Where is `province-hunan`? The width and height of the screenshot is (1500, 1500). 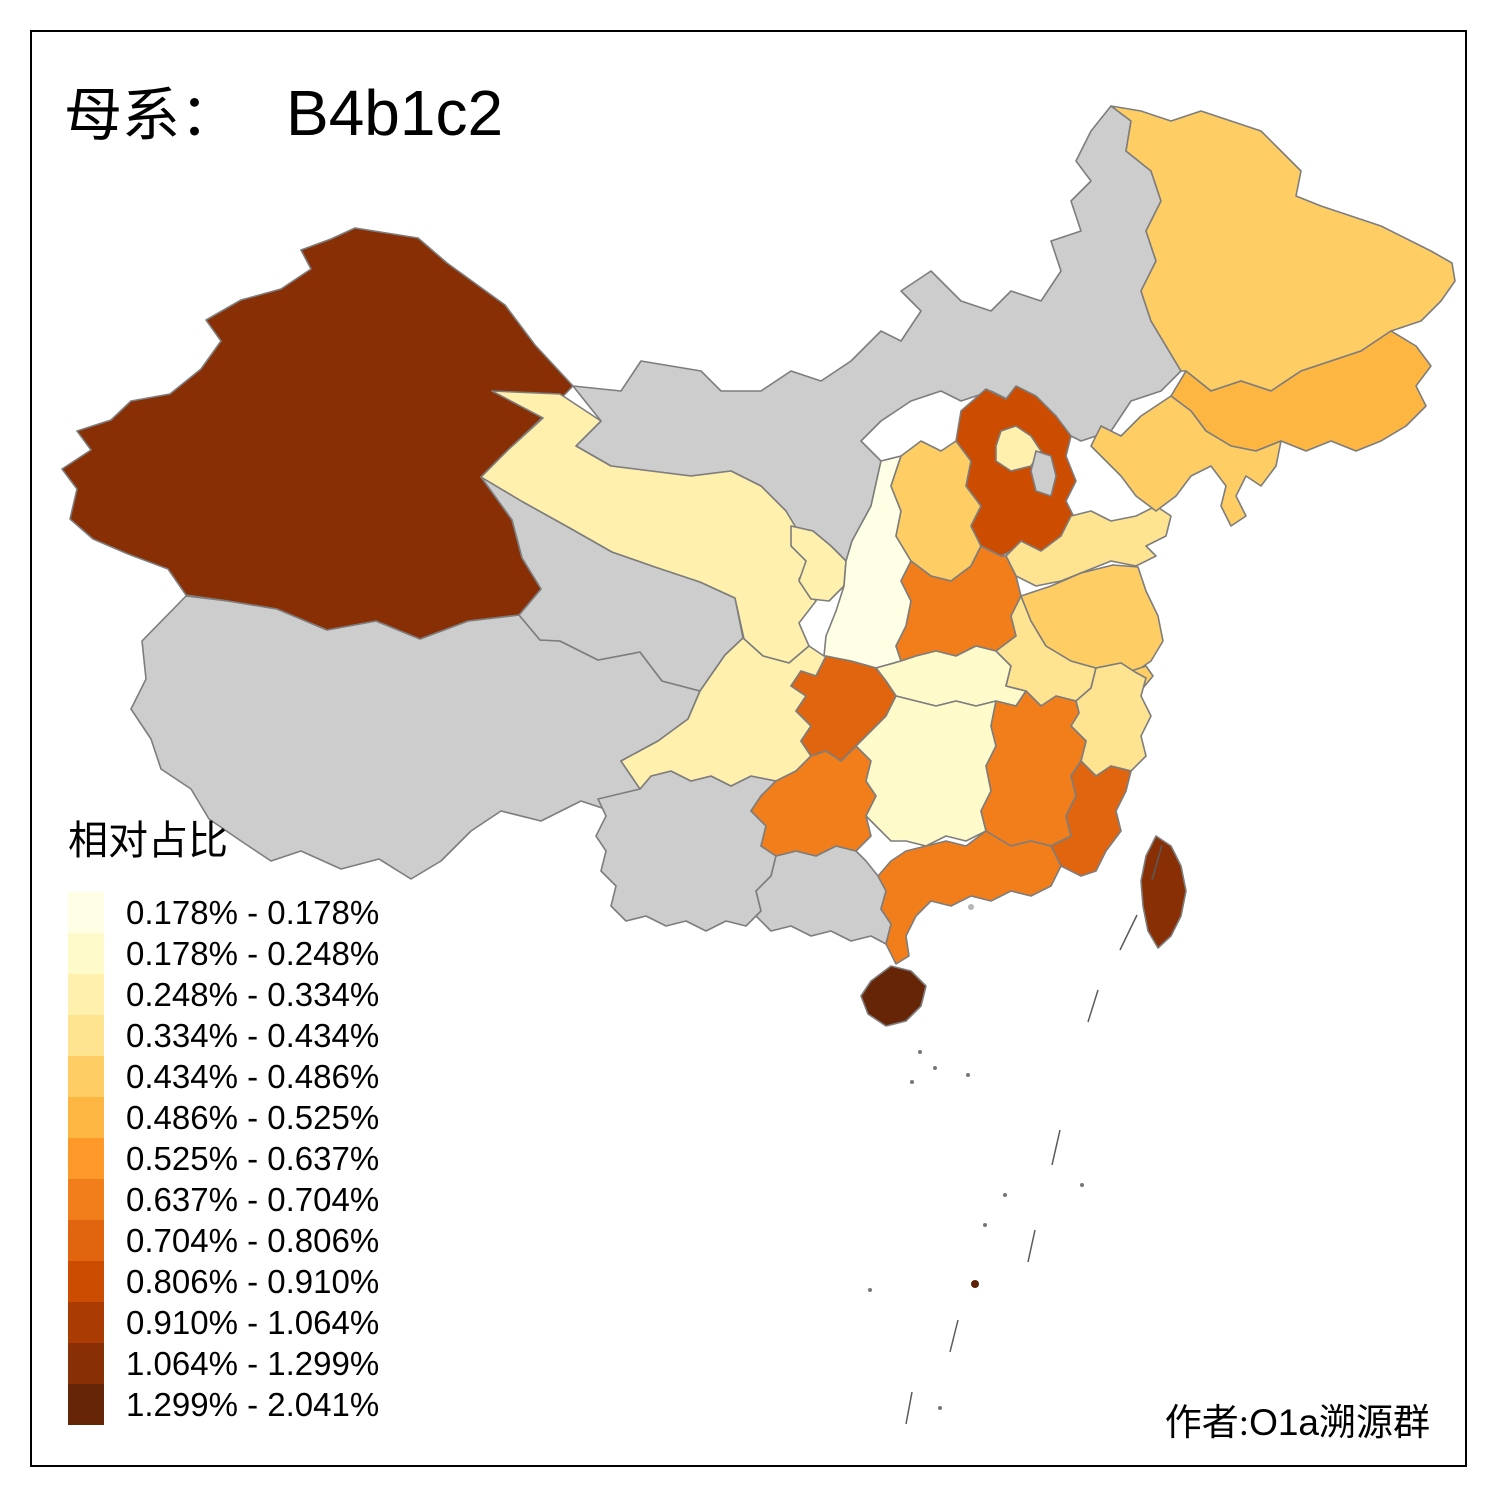 province-hunan is located at coordinates (926, 771).